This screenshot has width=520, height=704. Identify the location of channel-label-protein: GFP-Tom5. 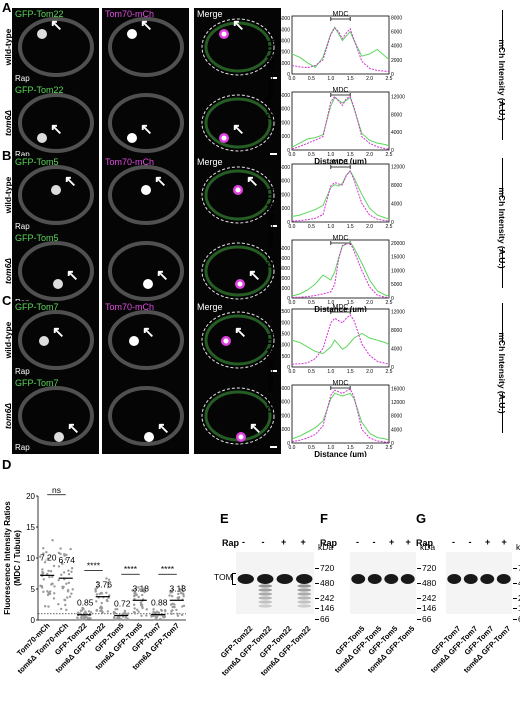
(37, 162).